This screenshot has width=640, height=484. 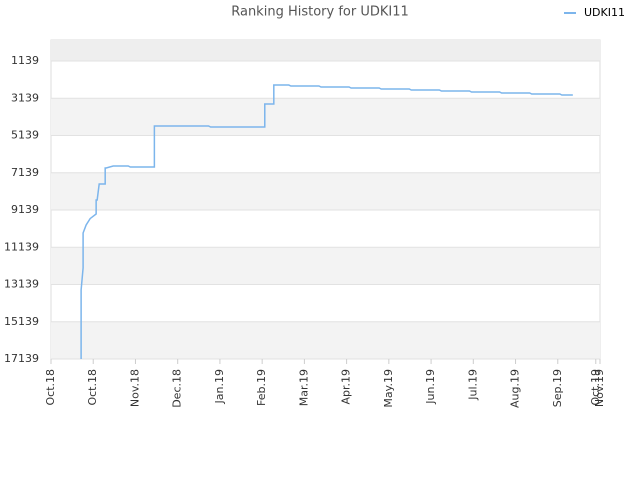 What do you see at coordinates (388, 388) in the screenshot?
I see `x-tick-label: May.19` at bounding box center [388, 388].